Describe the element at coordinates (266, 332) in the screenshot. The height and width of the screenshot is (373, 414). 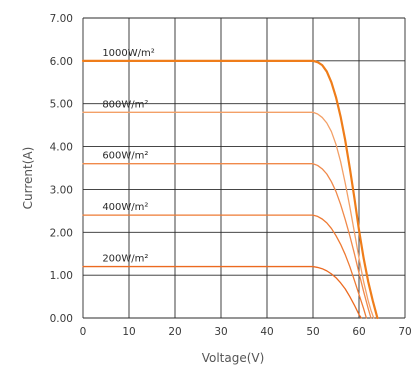
I see `x-tick-label: 40` at that location.